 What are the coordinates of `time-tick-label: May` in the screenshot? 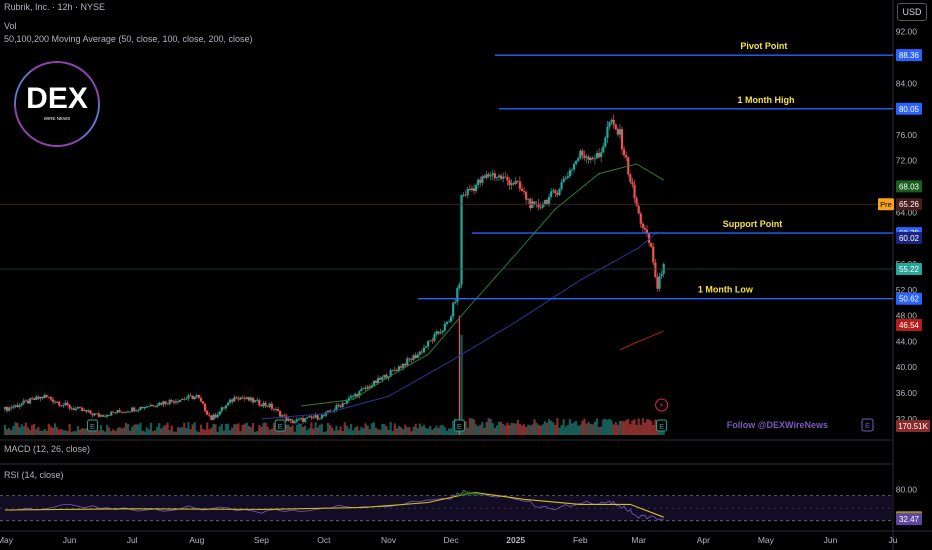 It's located at (7, 540).